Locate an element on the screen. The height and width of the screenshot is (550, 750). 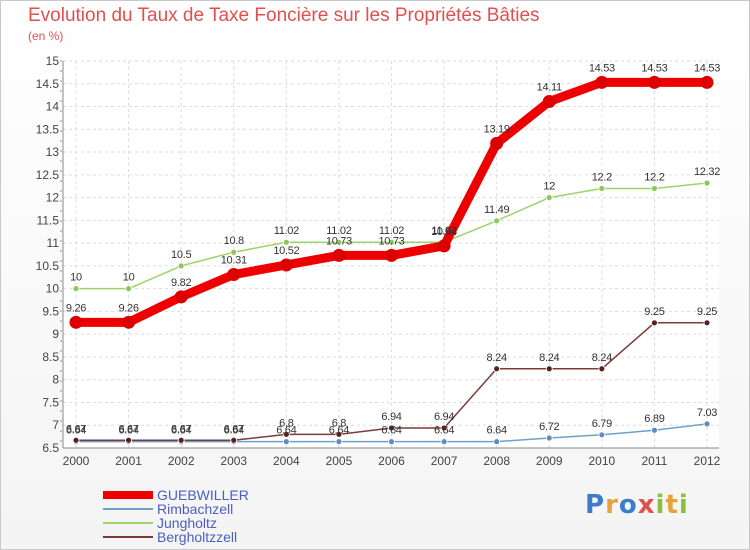
x-tick-label: 2008 is located at coordinates (496, 461).